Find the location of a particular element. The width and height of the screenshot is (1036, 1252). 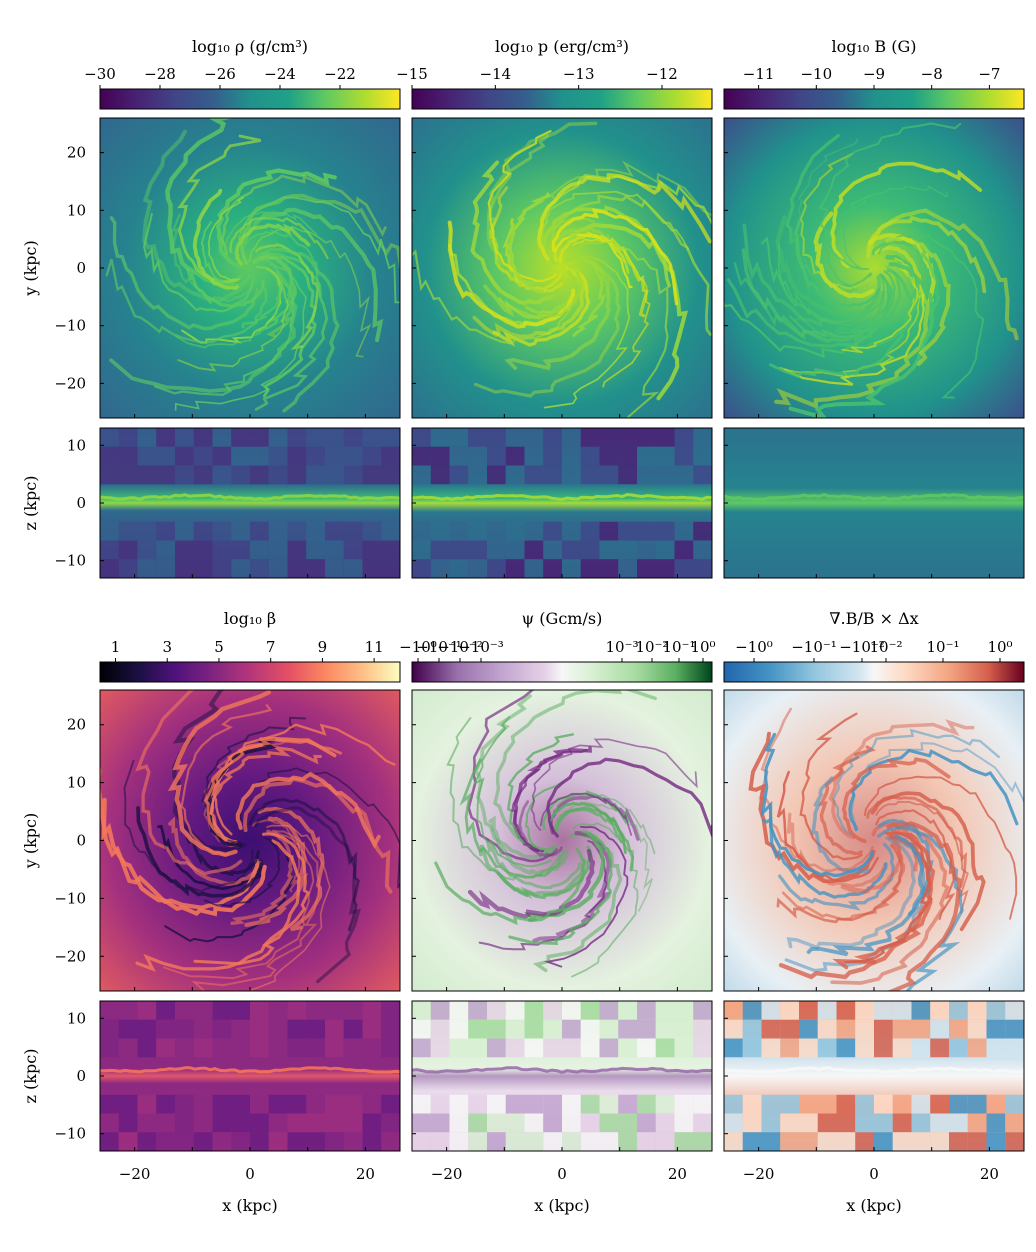

colorbar-tick-label: −8 is located at coordinates (932, 74).